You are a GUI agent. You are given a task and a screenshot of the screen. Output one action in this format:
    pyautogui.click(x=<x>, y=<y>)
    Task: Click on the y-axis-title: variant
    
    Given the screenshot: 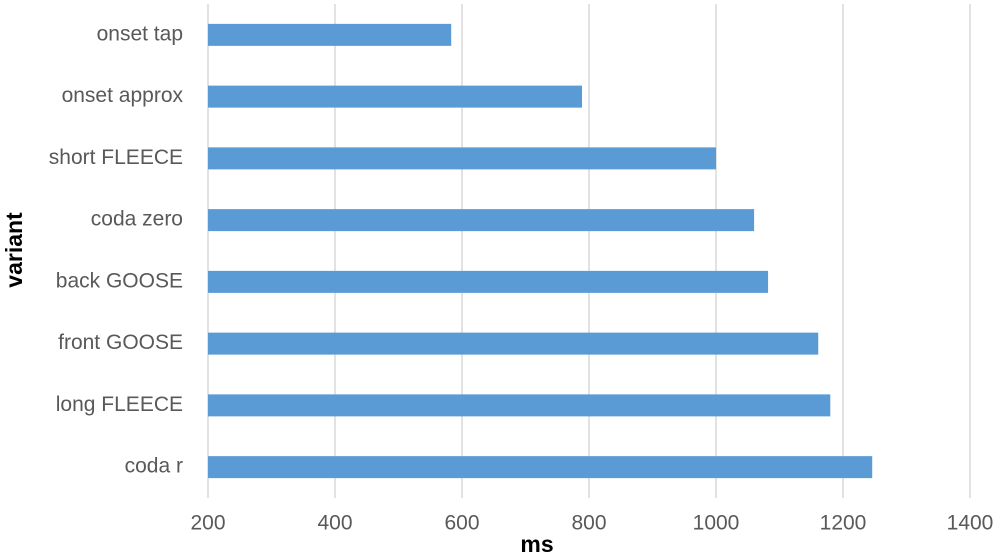 What is the action you would take?
    pyautogui.click(x=14, y=250)
    